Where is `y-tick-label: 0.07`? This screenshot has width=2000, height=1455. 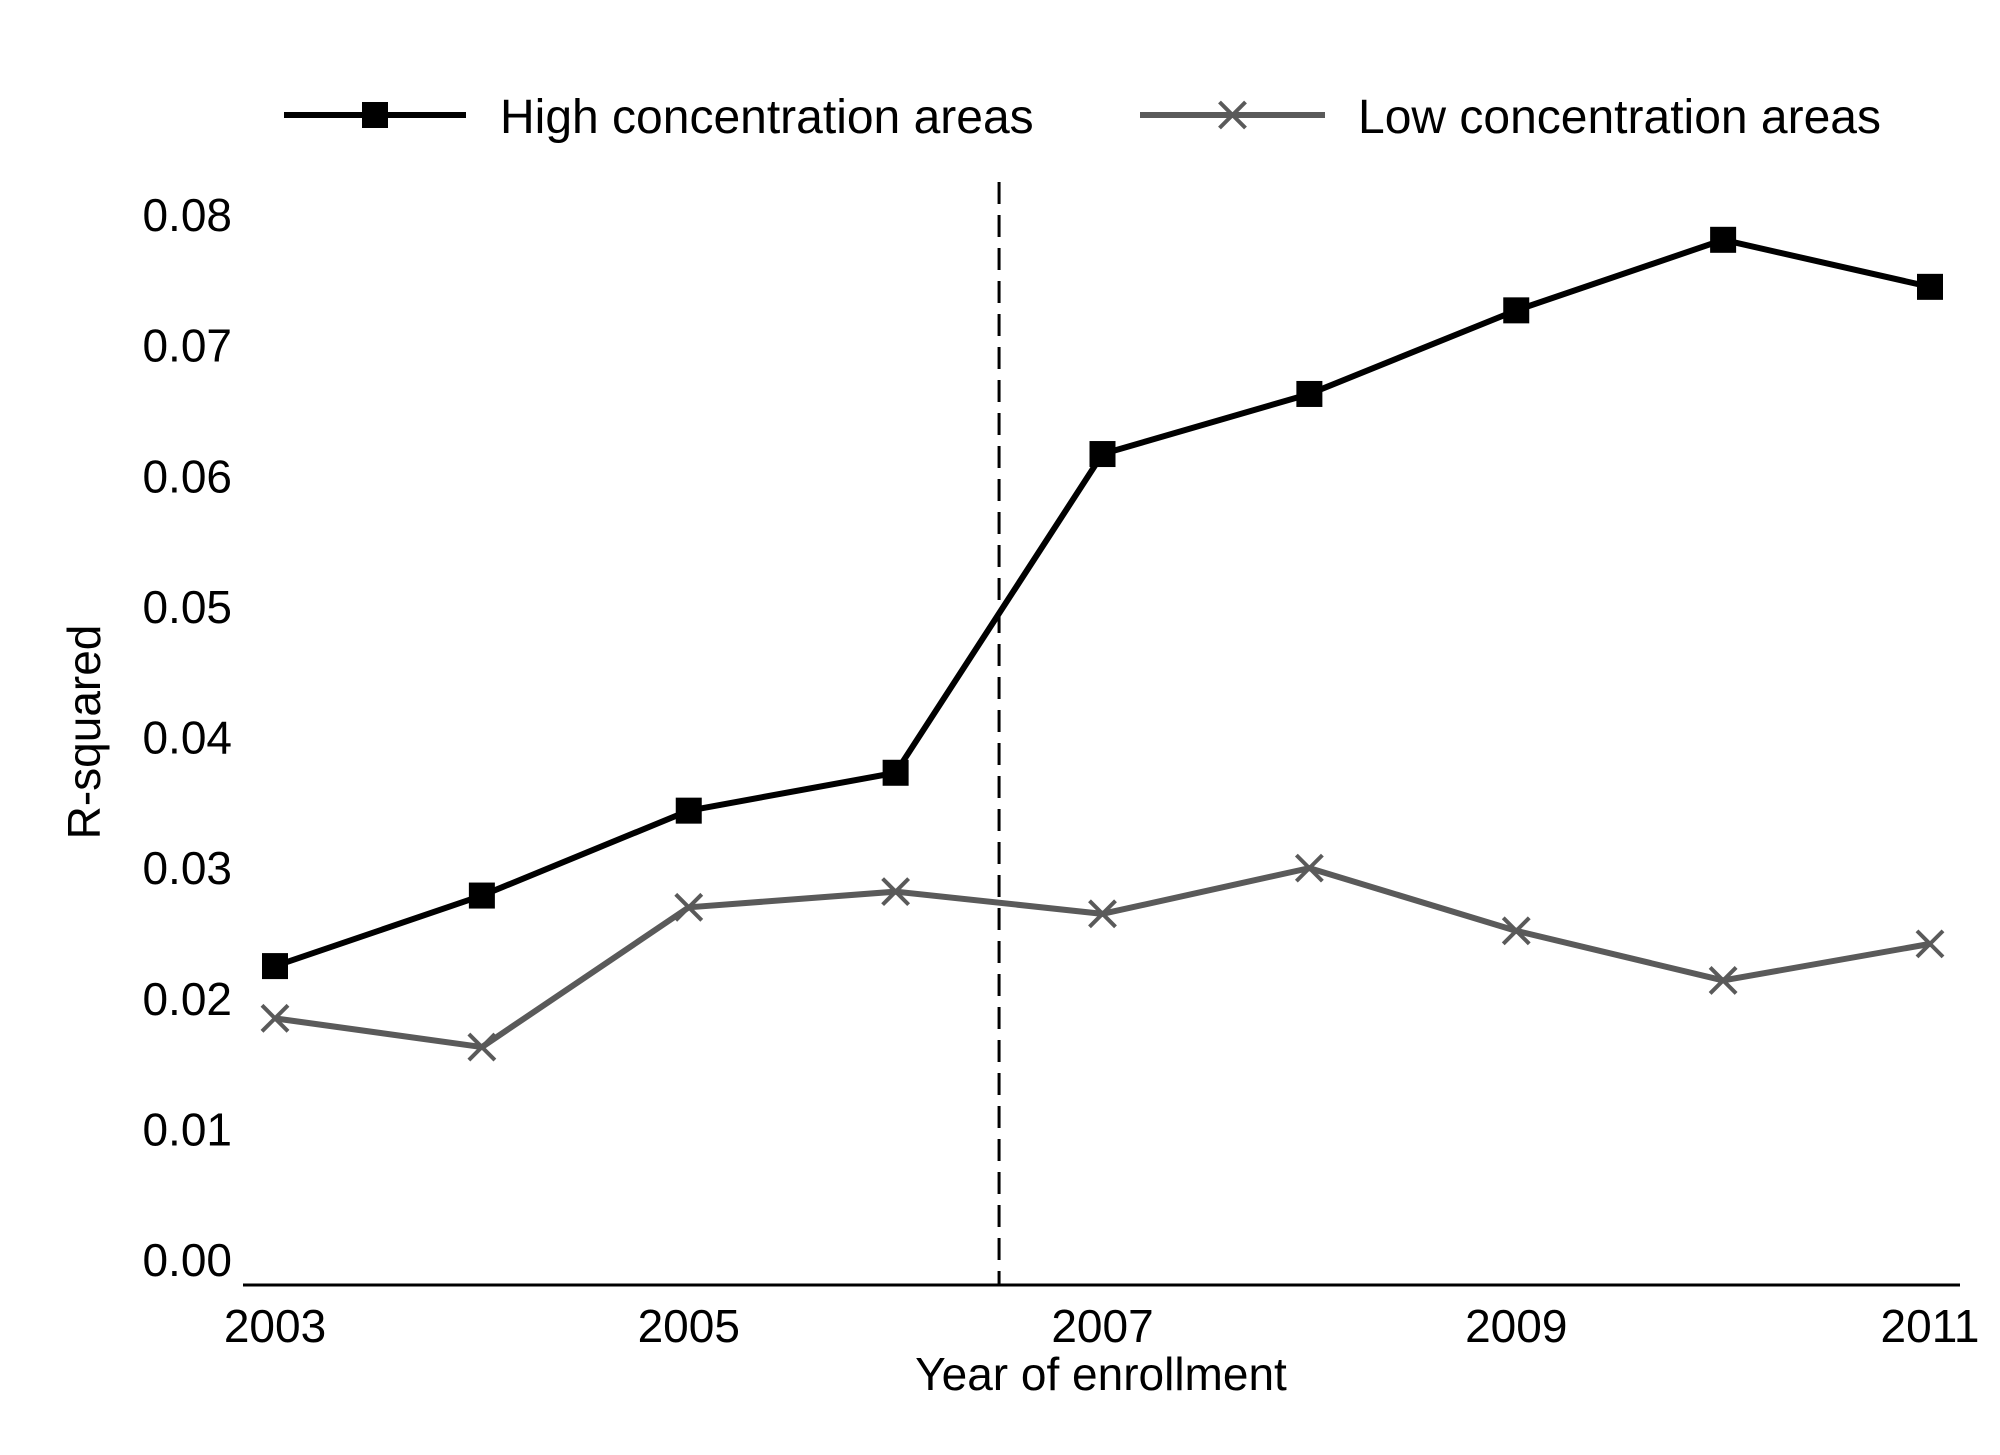
y-tick-label: 0.07 is located at coordinates (187, 346).